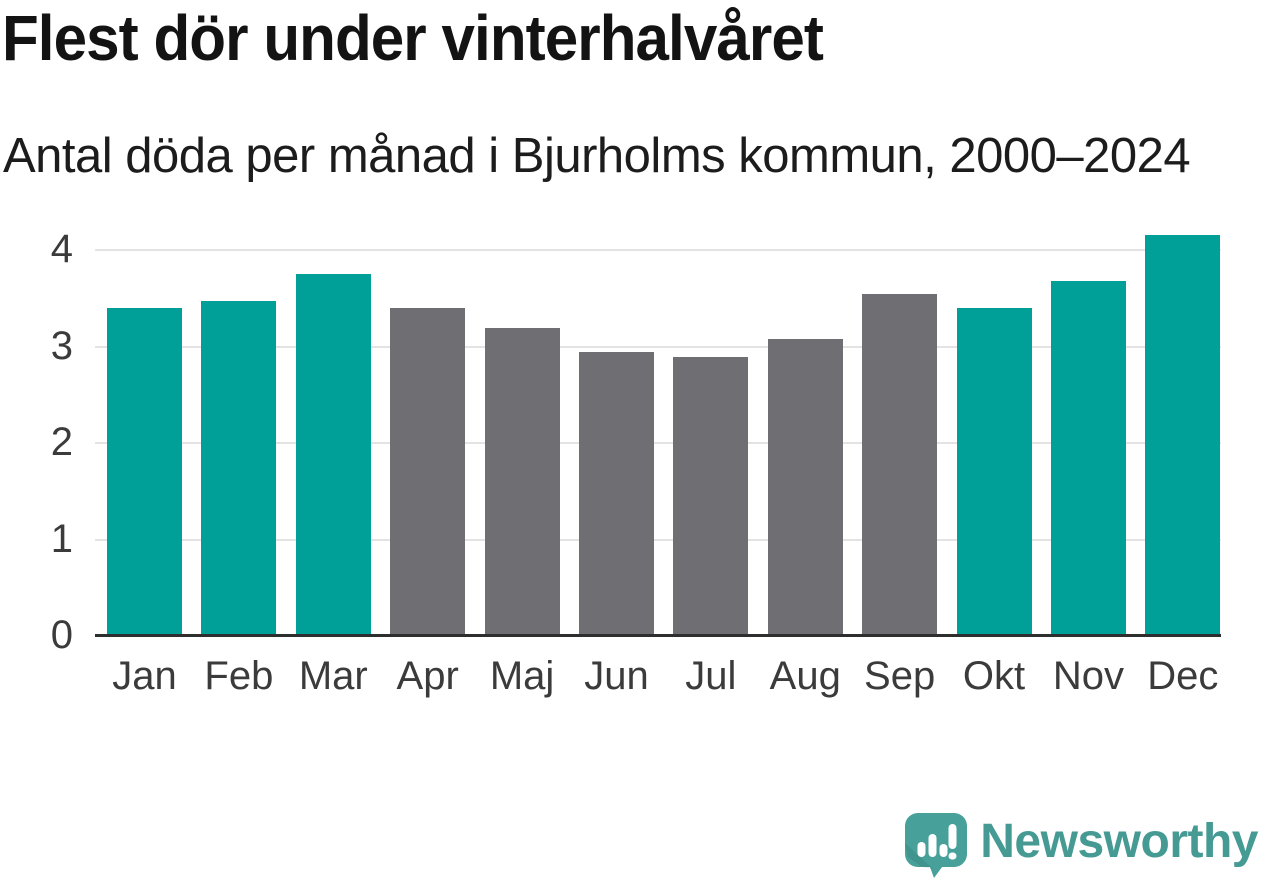 The image size is (1262, 879). What do you see at coordinates (239, 676) in the screenshot?
I see `x-tick-label-feb: Feb` at bounding box center [239, 676].